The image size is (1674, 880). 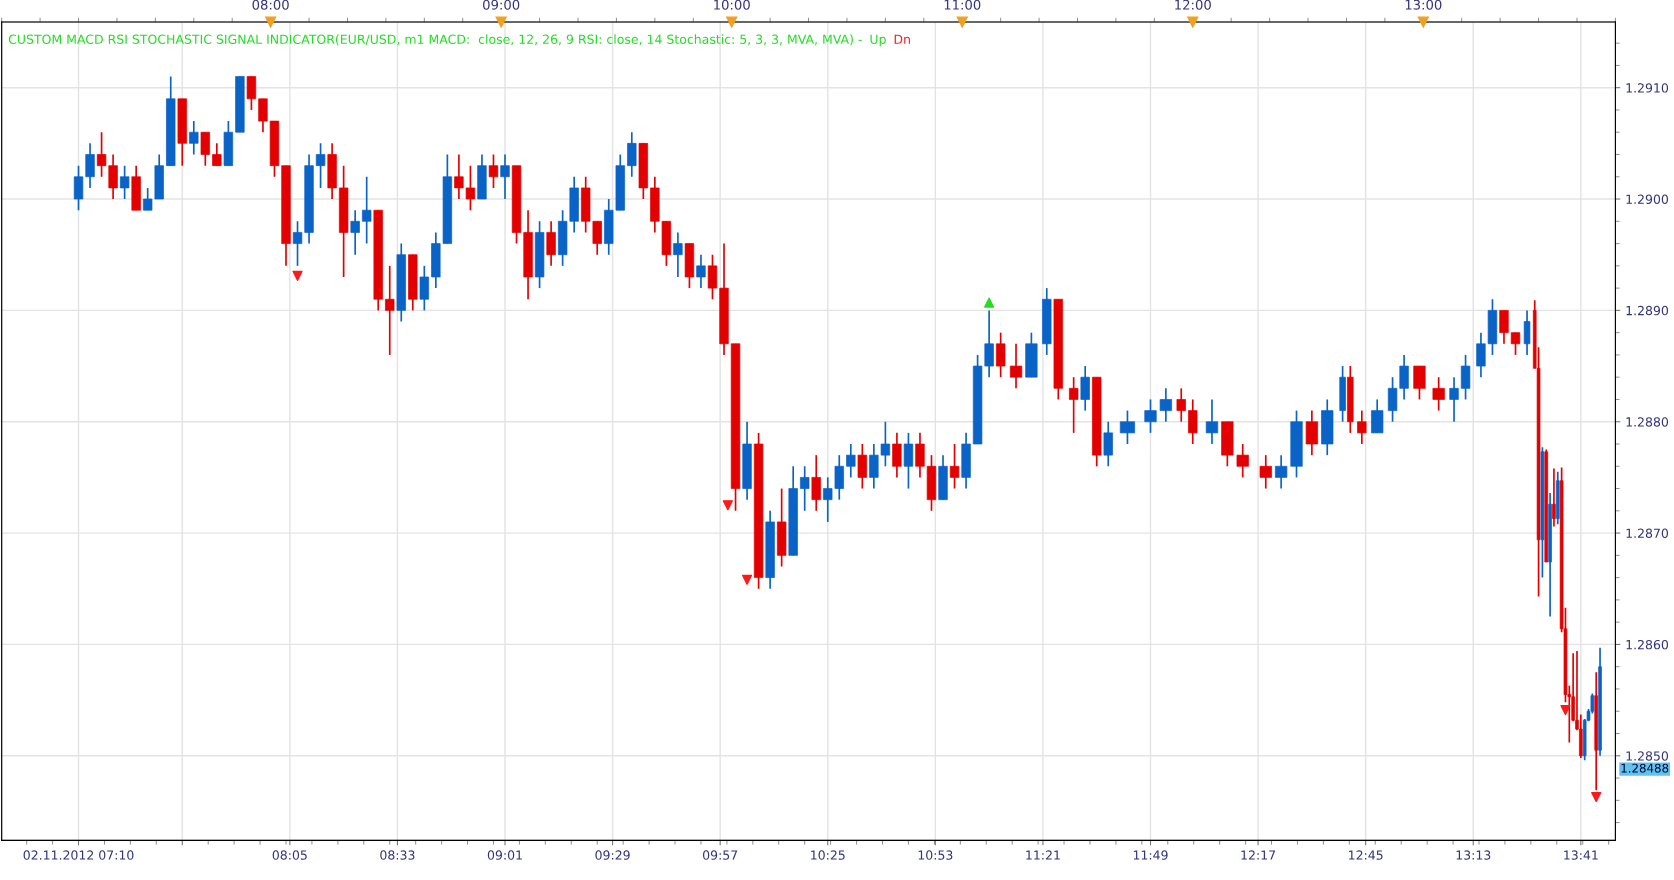 What do you see at coordinates (289, 855) in the screenshot?
I see `x-tick-label: 08:05` at bounding box center [289, 855].